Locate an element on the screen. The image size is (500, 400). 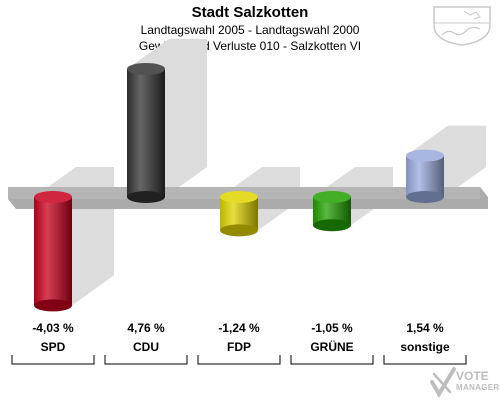
category-label-fdp: FDP is located at coordinates (239, 347).